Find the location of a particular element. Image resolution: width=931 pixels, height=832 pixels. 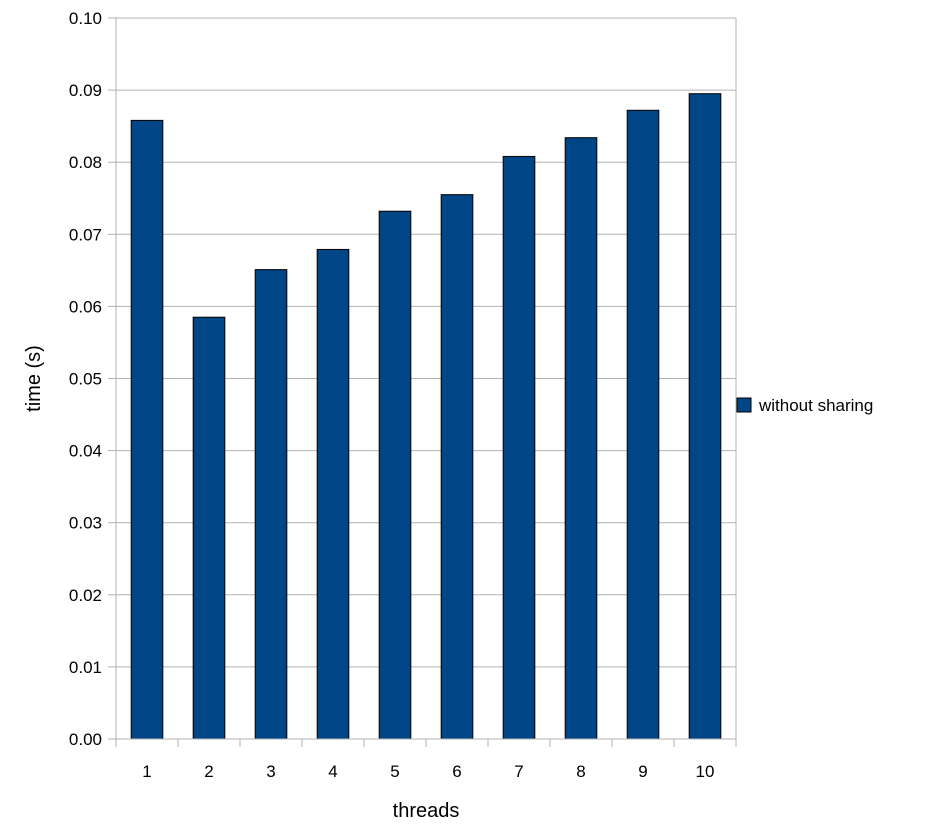

x-tick-label: 8 is located at coordinates (580, 771).